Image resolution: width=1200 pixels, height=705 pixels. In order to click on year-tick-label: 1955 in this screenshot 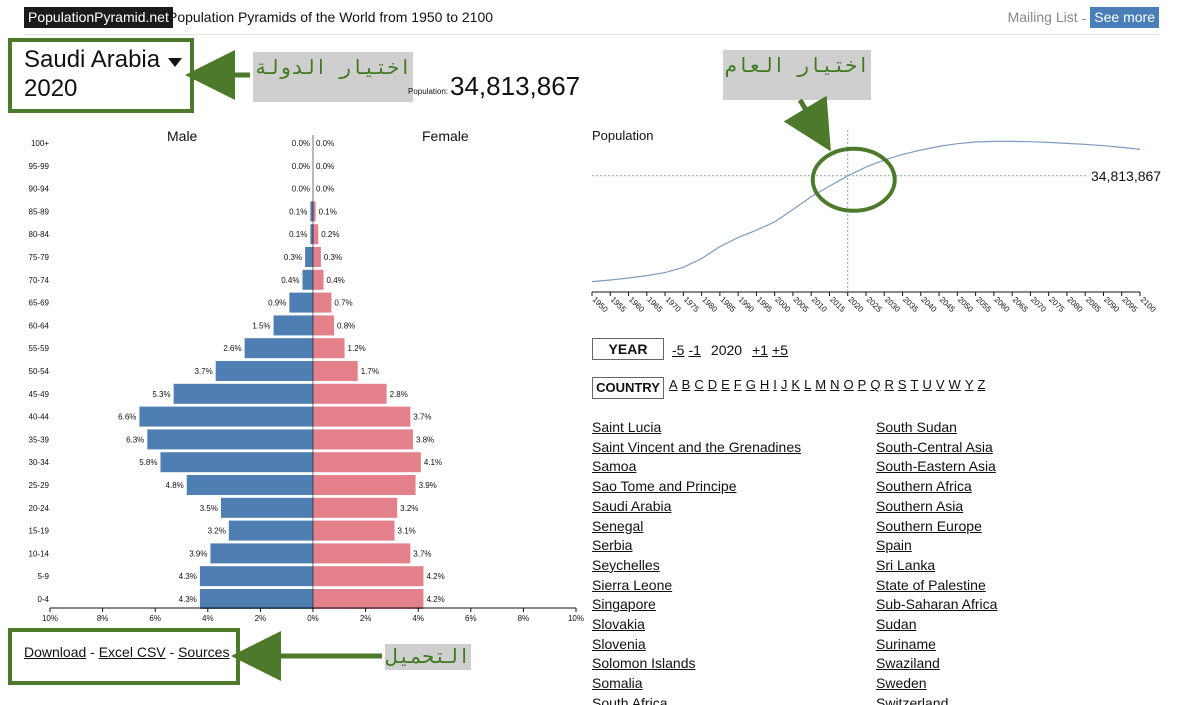, I will do `click(618, 304)`.